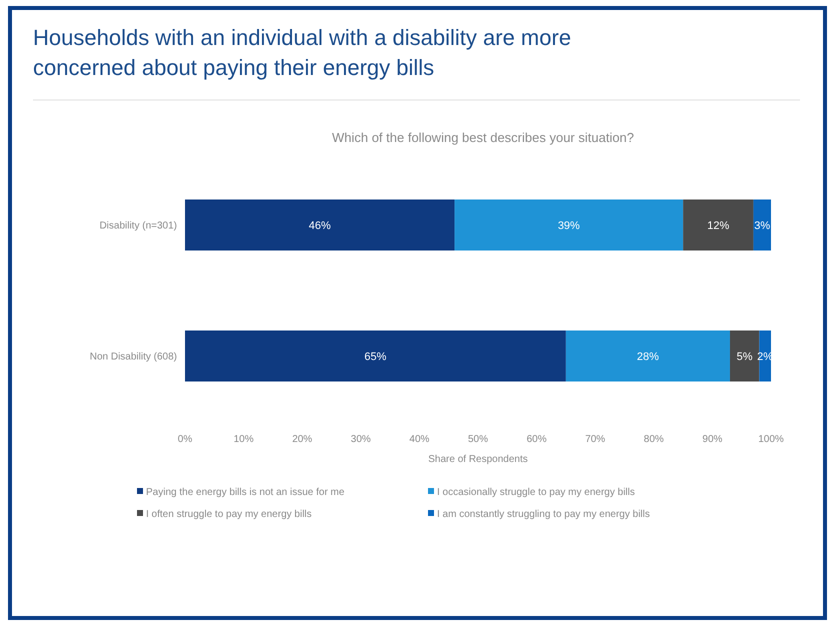  Describe the element at coordinates (244, 439) in the screenshot. I see `x-tick-label: 10%` at that location.